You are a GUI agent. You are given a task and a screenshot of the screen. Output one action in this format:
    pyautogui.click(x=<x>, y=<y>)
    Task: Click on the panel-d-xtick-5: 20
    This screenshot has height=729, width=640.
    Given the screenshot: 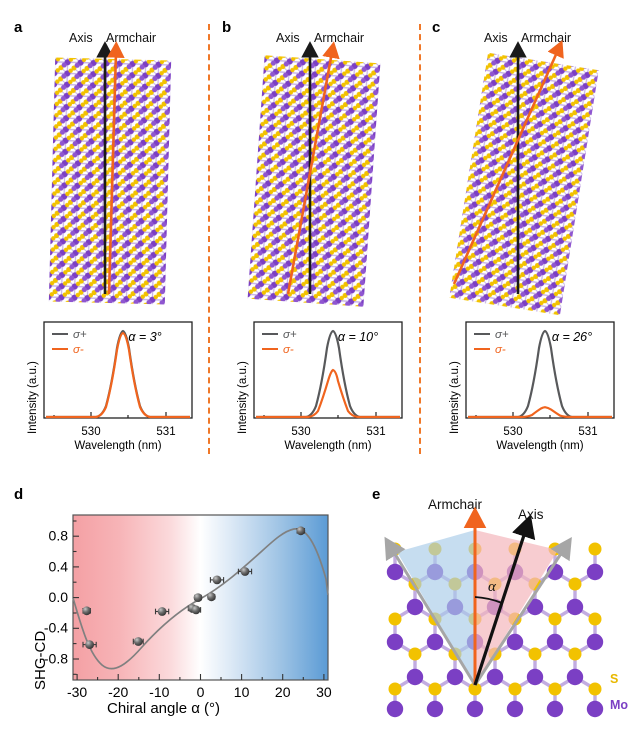 What is the action you would take?
    pyautogui.click(x=283, y=692)
    